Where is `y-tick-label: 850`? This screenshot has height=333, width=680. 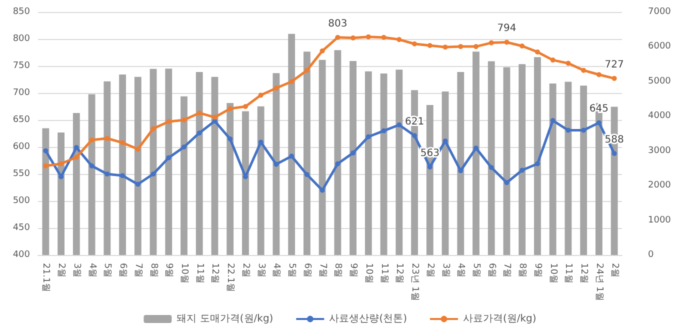 y-tick-label: 850 is located at coordinates (21, 12).